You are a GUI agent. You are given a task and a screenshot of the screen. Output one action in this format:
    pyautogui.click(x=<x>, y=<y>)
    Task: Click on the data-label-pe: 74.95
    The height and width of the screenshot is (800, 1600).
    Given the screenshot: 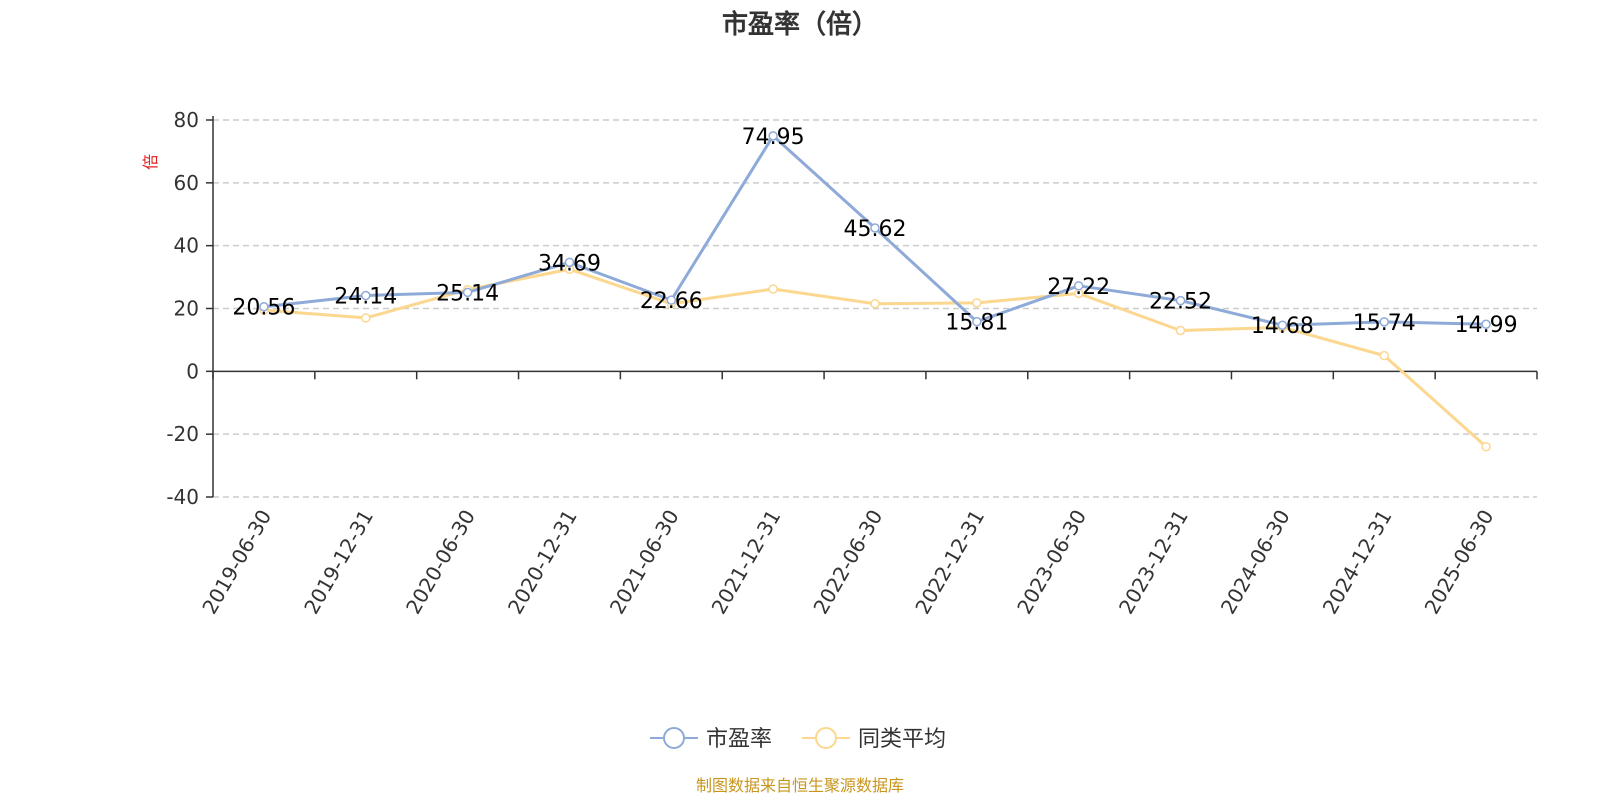 What is the action you would take?
    pyautogui.click(x=773, y=137)
    